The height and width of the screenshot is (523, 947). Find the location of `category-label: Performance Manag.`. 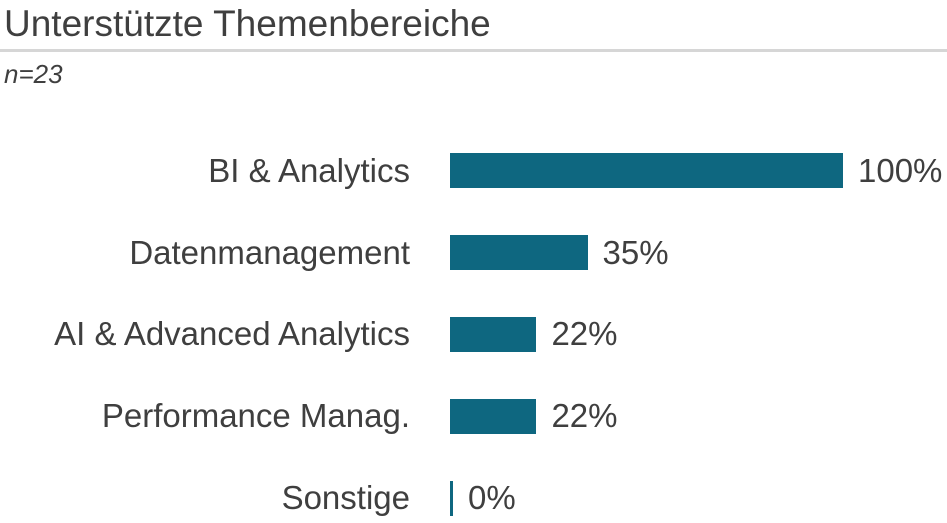

category-label: Performance Manag. is located at coordinates (255, 416).